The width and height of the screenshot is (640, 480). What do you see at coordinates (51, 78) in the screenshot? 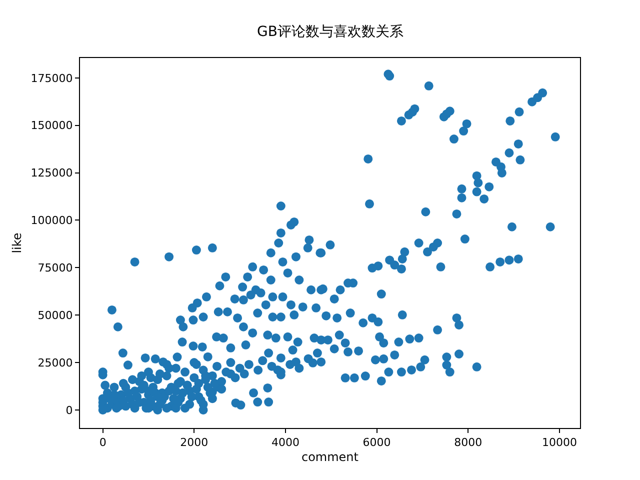
I see `y-tick-label: 175000` at bounding box center [51, 78].